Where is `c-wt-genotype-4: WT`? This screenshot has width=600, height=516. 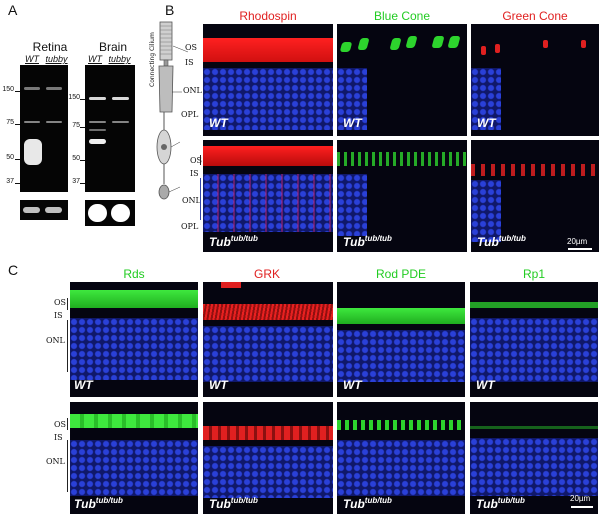 c-wt-genotype-4: WT is located at coordinates (485, 385).